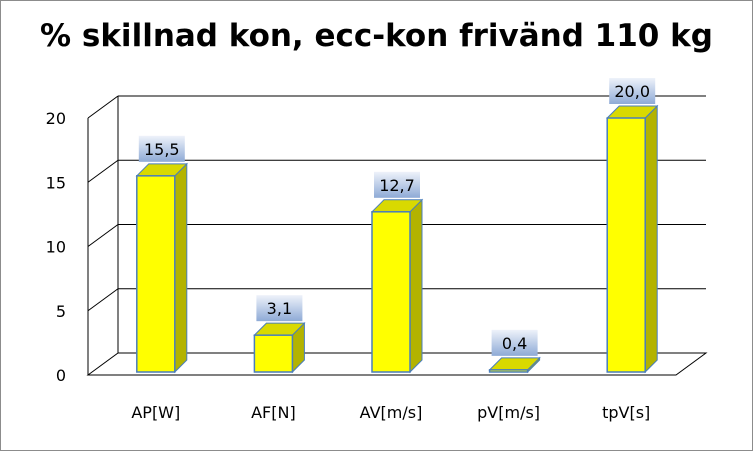 The width and height of the screenshot is (753, 451). I want to click on floor-plane, so click(397, 364).